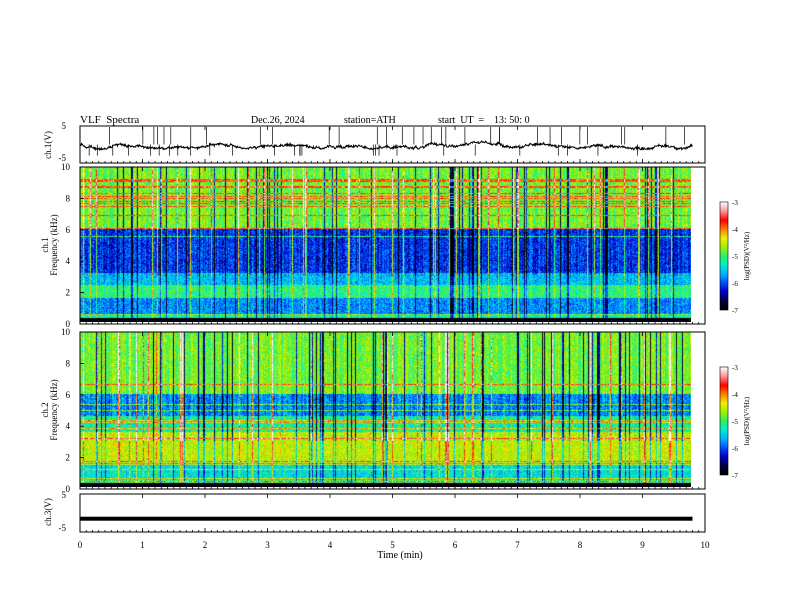  I want to click on ch1-waveform-frame, so click(392, 144).